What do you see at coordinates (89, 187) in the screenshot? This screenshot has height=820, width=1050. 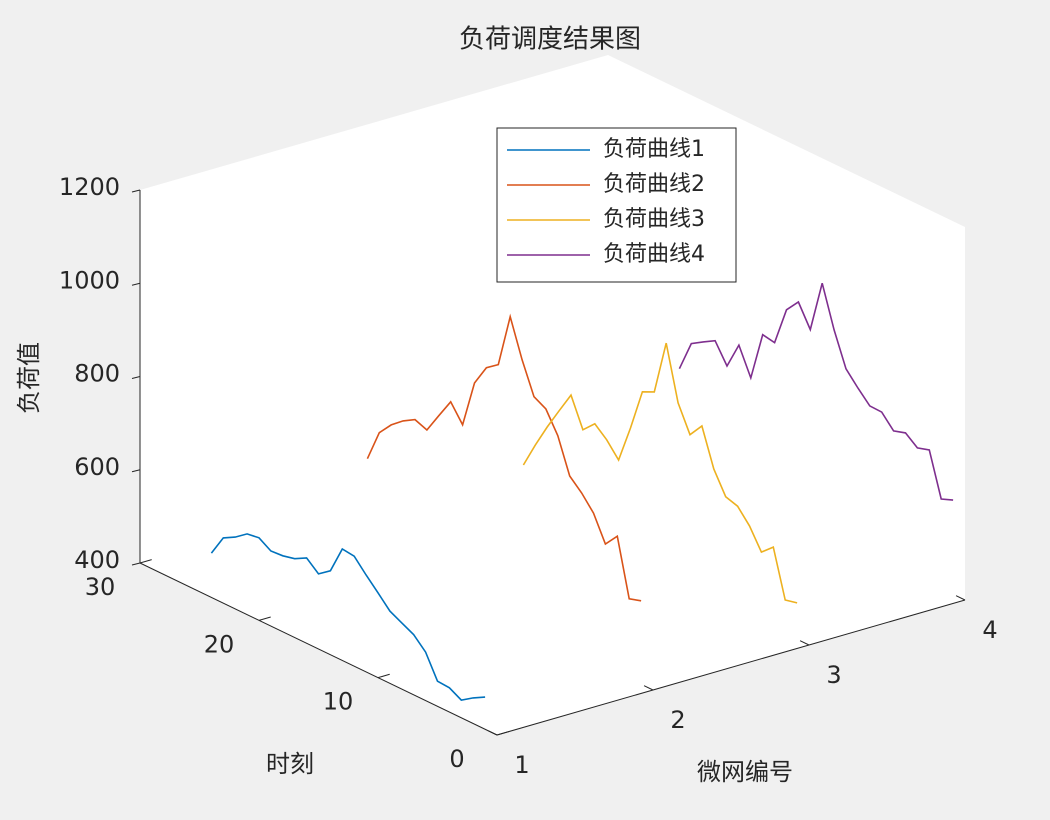 I see `z-tick-label: 1200` at bounding box center [89, 187].